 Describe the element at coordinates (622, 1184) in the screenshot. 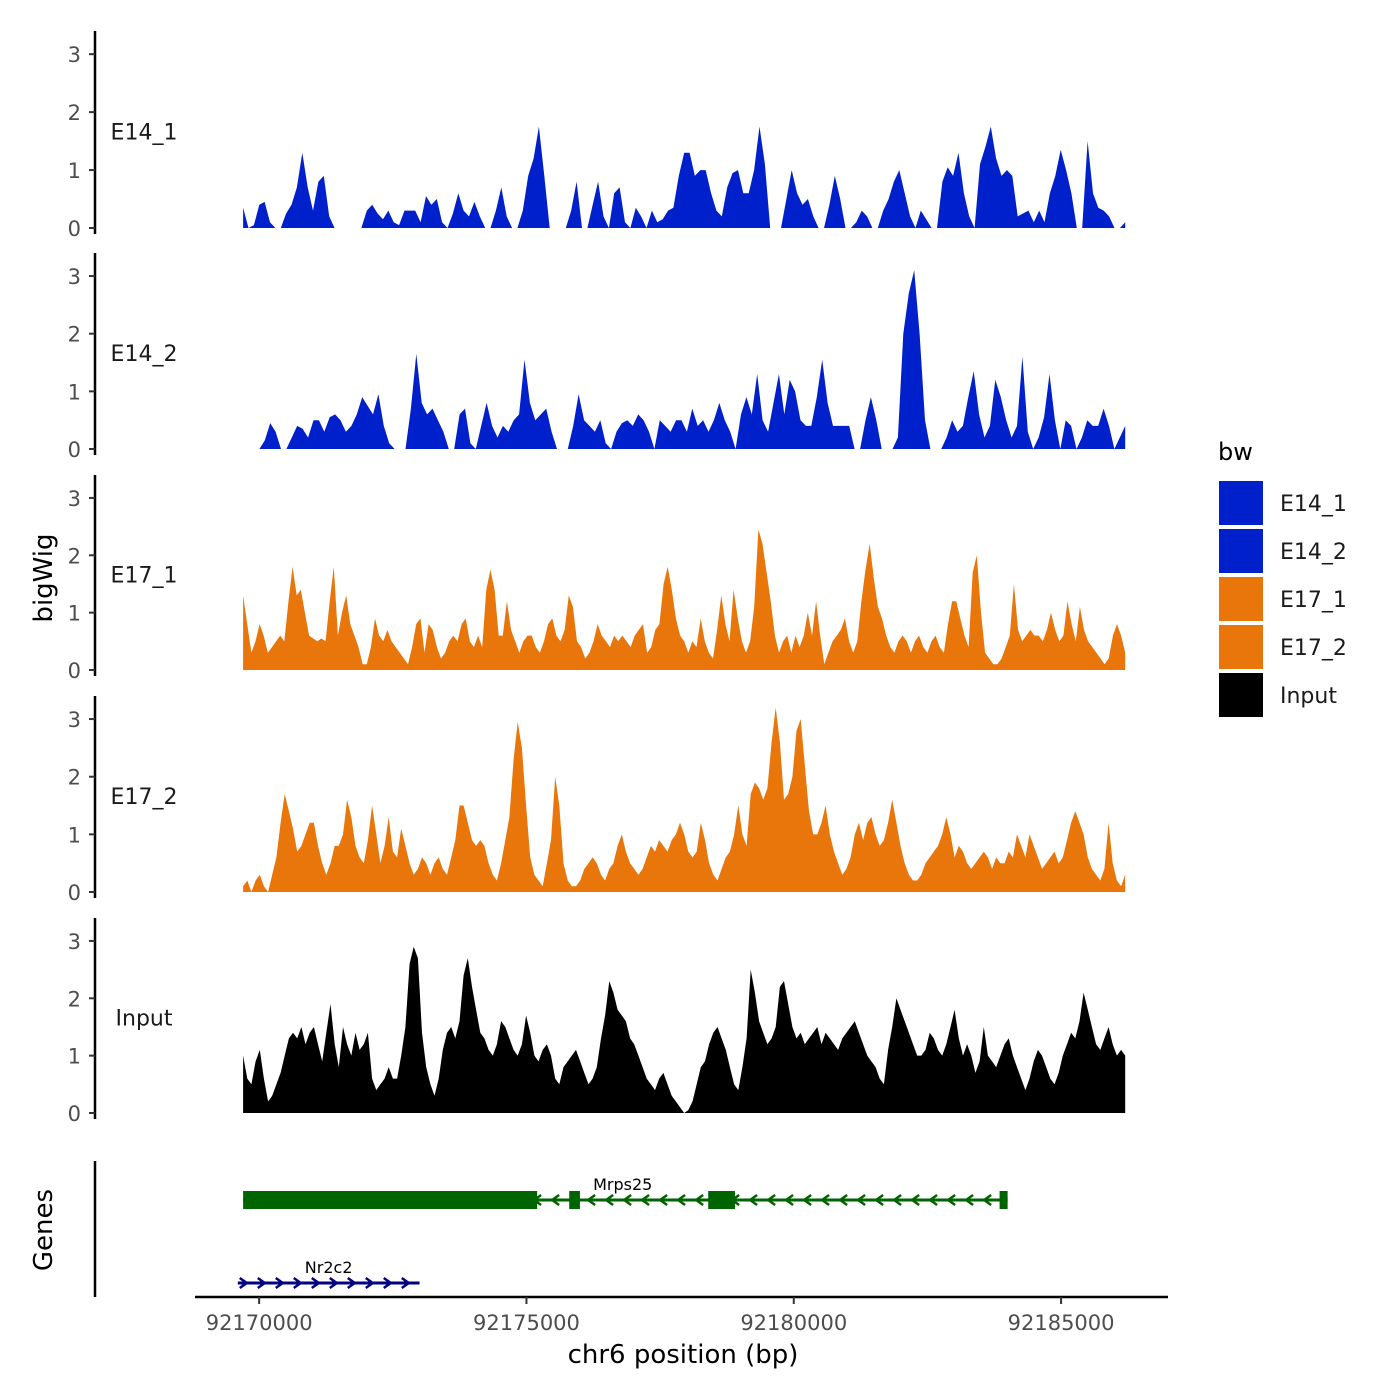

I see `gene-name-label: Mrps25` at that location.